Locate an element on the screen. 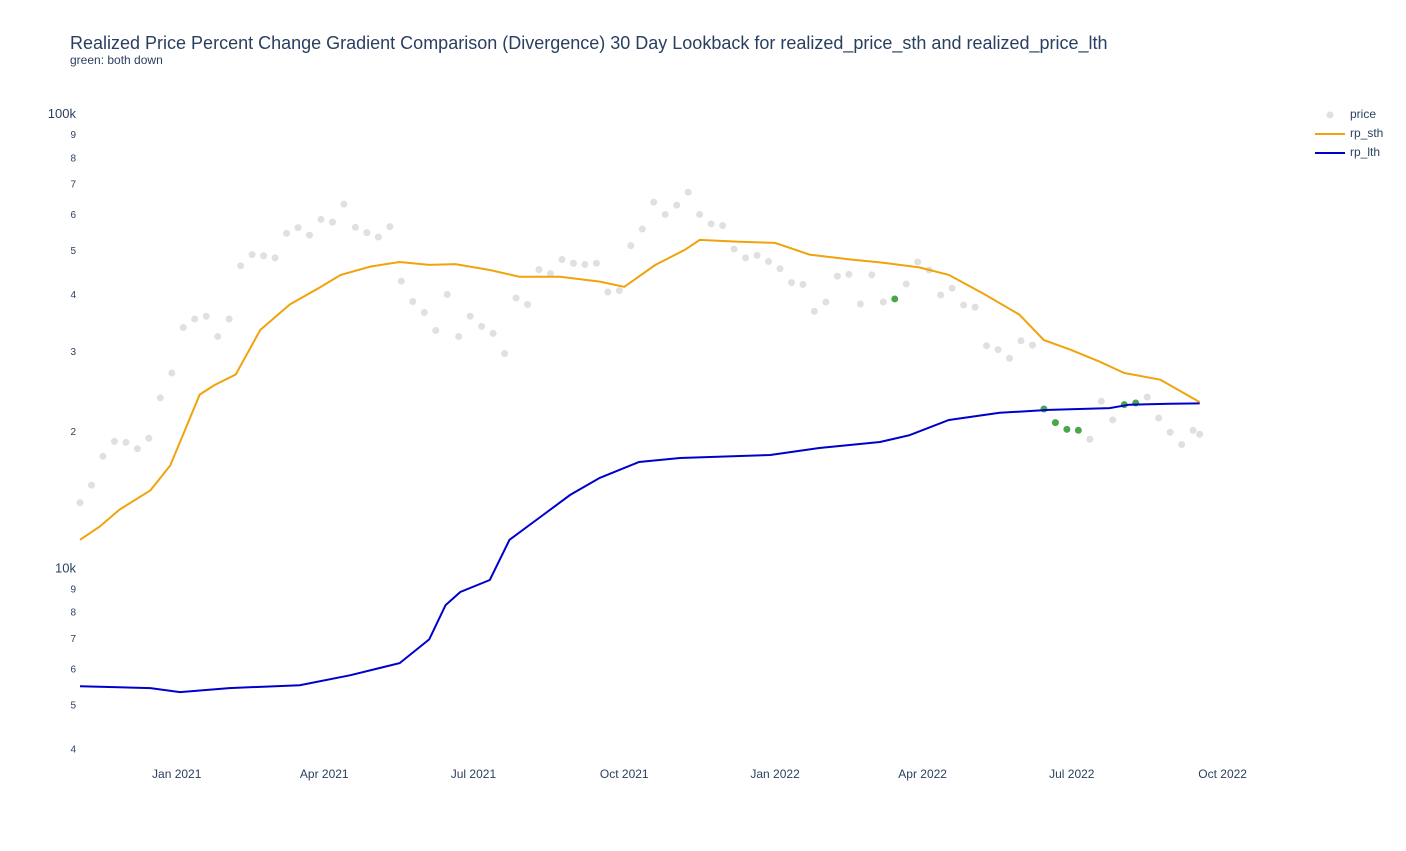  x-tick-label: Oct 2021 is located at coordinates (624, 774).